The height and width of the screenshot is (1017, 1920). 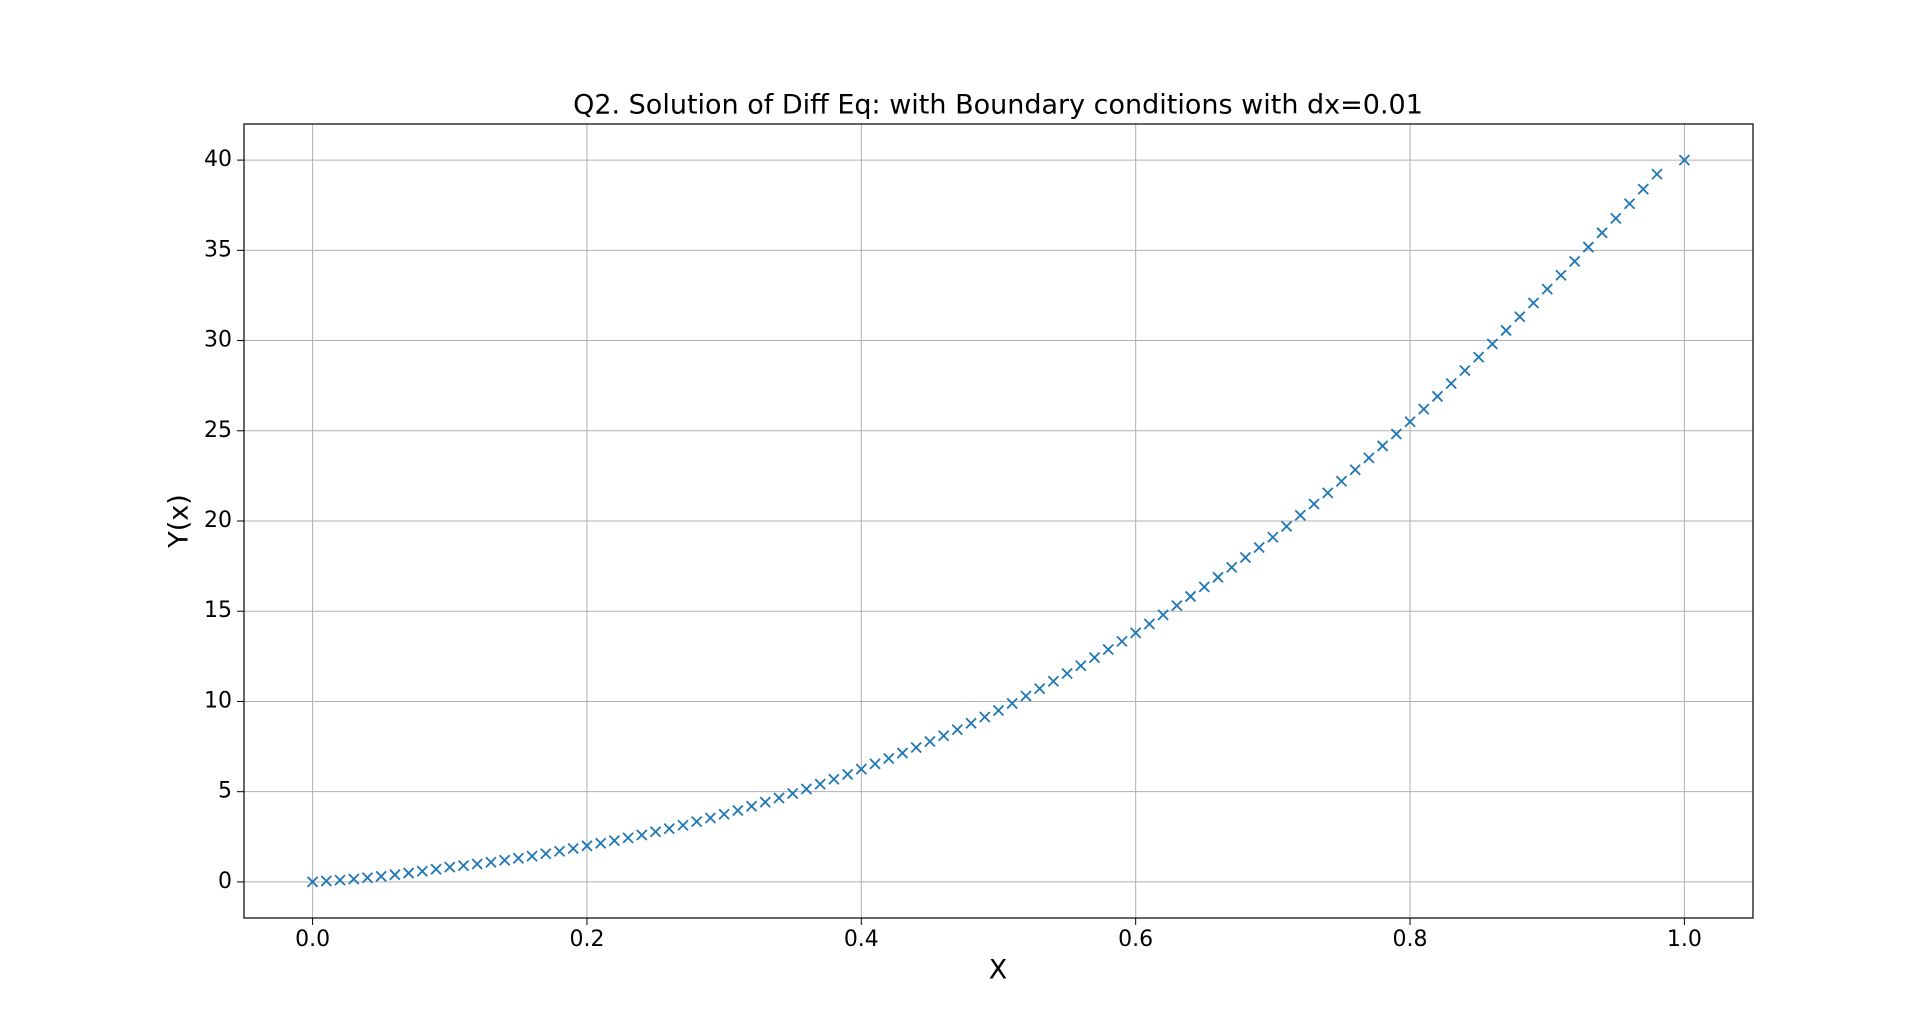 What do you see at coordinates (218, 610) in the screenshot?
I see `y-tick-label: 15` at bounding box center [218, 610].